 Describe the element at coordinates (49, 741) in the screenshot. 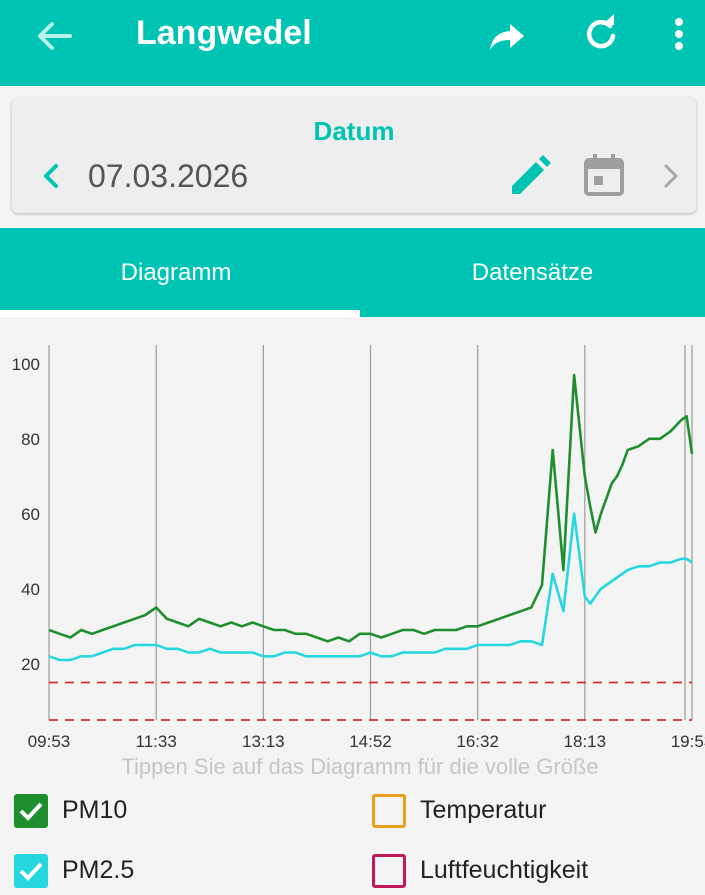

I see `x-tick-label: 09:53` at that location.